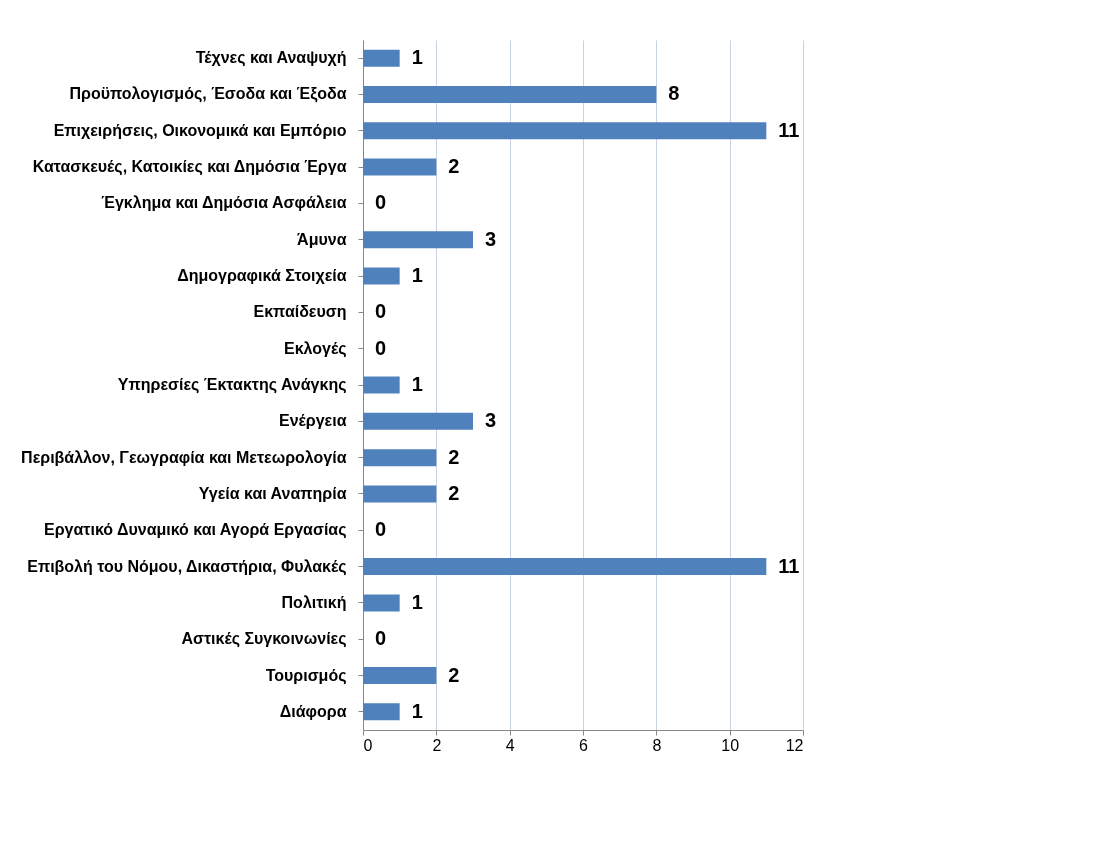 Image resolution: width=1105 pixels, height=843 pixels. Describe the element at coordinates (368, 745) in the screenshot. I see `x-tick-label: 0` at that location.